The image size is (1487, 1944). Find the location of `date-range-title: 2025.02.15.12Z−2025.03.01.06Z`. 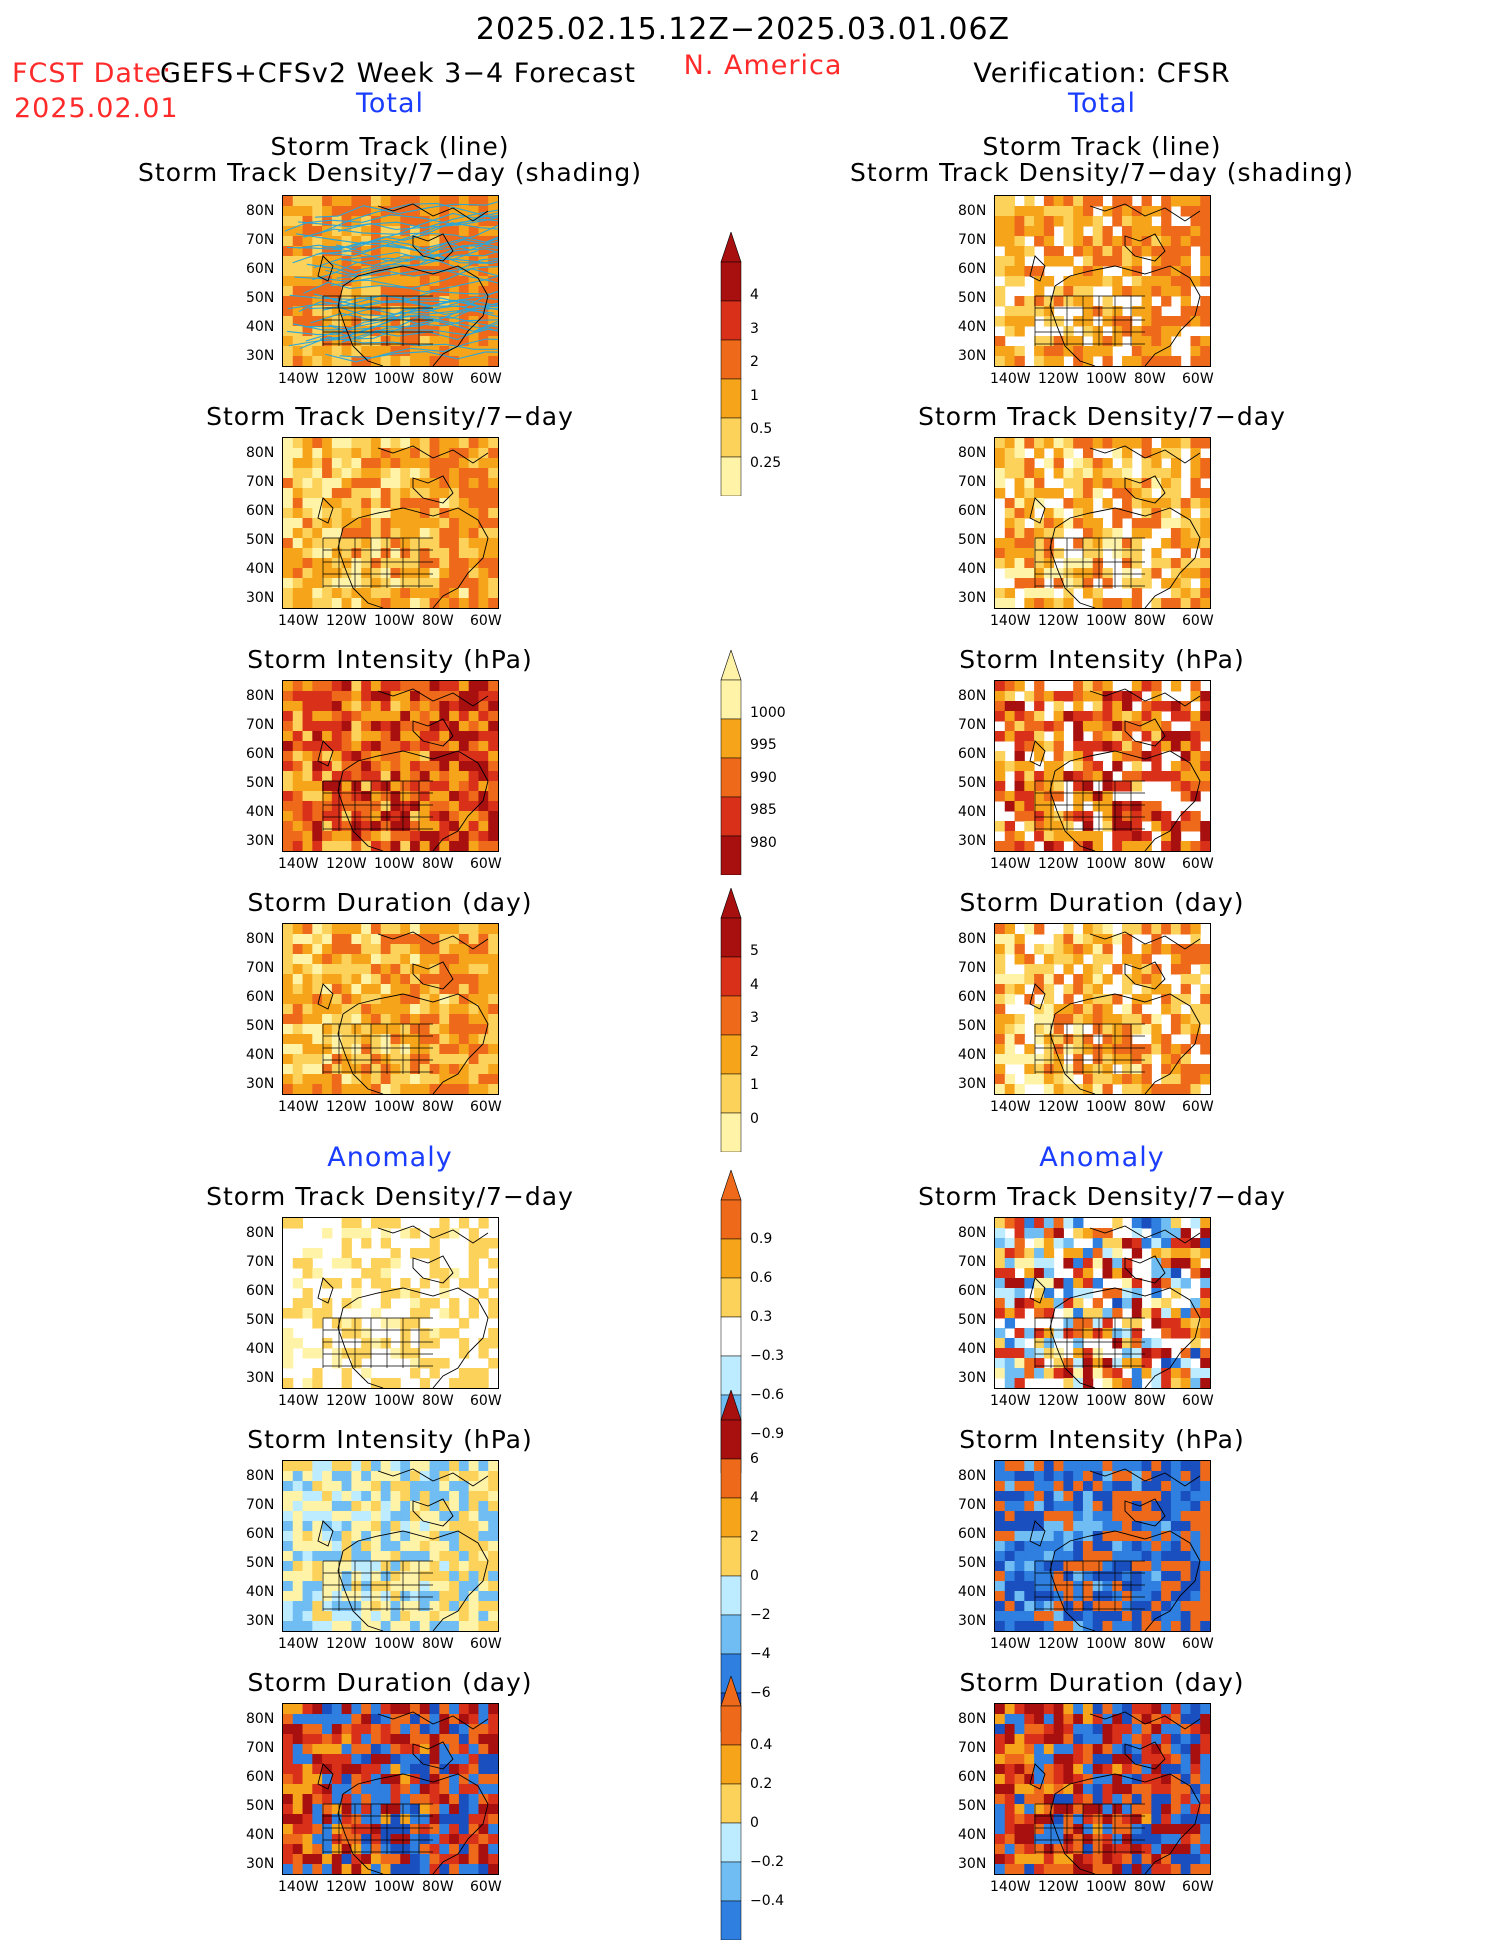

date-range-title: 2025.02.15.12Z−2025.03.01.06Z is located at coordinates (743, 29).